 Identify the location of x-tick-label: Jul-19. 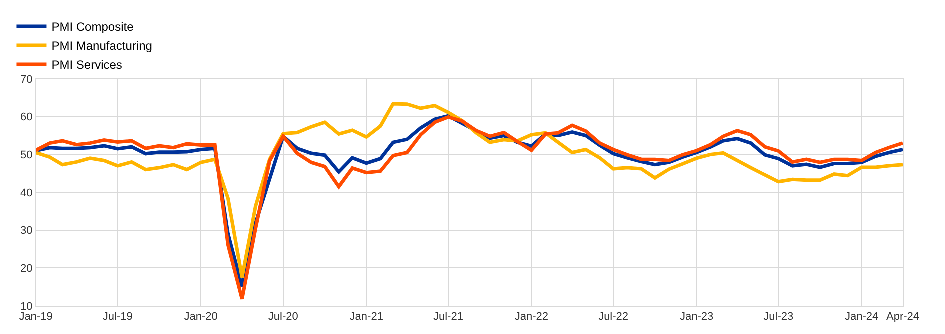
(117, 317).